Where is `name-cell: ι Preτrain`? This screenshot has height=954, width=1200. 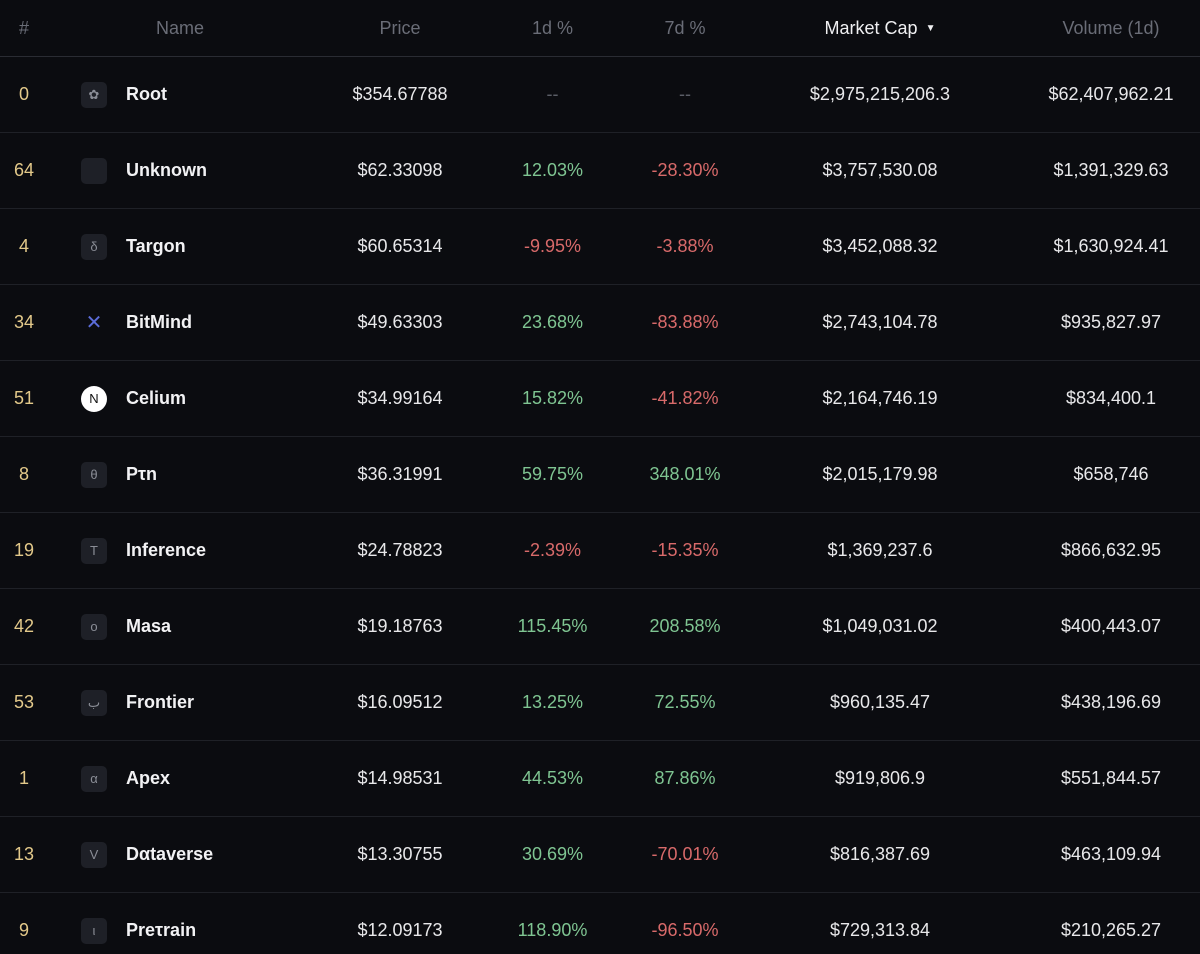 name-cell: ι Preτrain is located at coordinates (188, 923).